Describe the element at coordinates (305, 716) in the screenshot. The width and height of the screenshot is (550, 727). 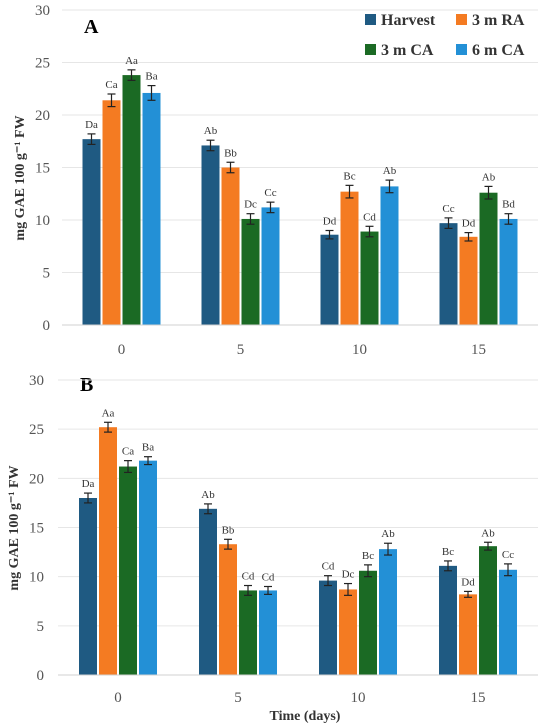
I see `panel-b-x-axis-title: Time (days)` at that location.